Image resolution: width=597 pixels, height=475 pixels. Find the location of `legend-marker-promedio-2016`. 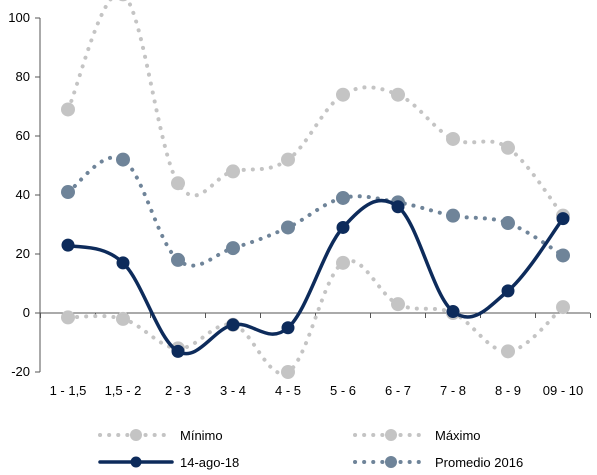

legend-marker-promedio-2016 is located at coordinates (391, 462).